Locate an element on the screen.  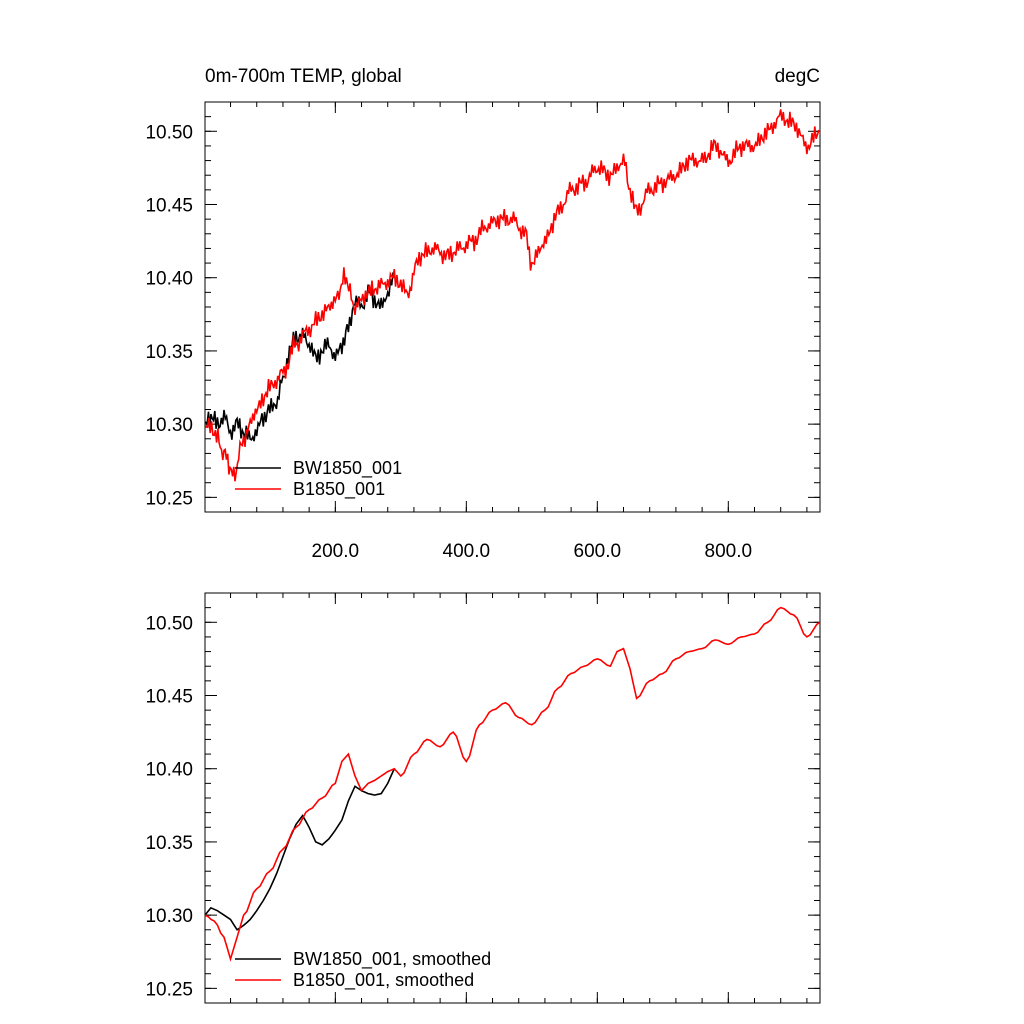
chart-title: 0m-700m TEMP, global is located at coordinates (303, 76).